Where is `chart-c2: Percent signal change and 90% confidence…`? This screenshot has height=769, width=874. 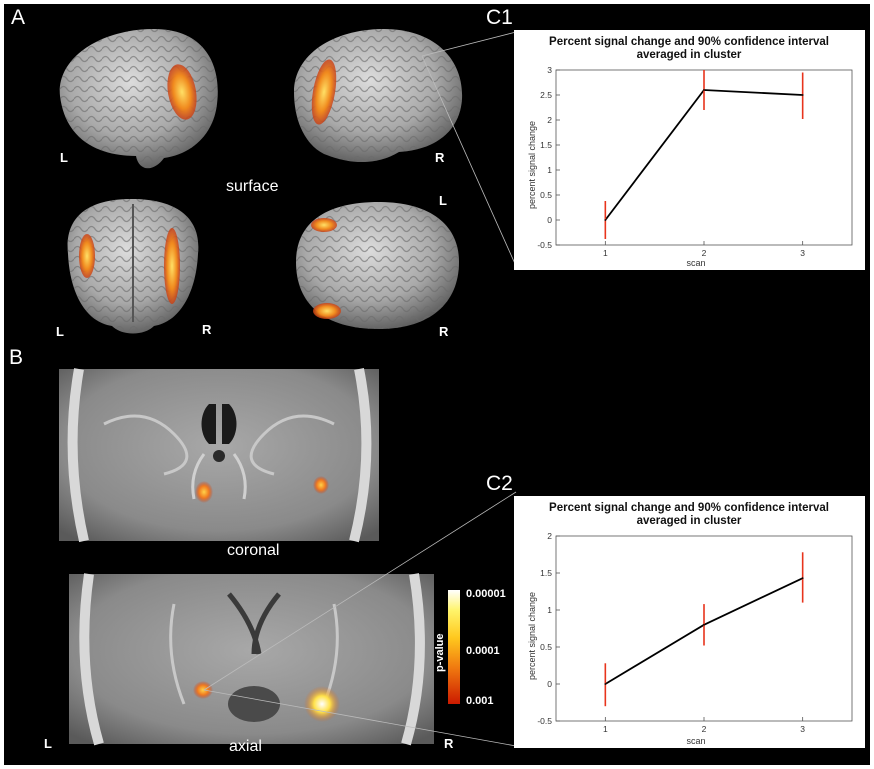
chart-c2: Percent signal change and 90% confidence… is located at coordinates (689, 622).